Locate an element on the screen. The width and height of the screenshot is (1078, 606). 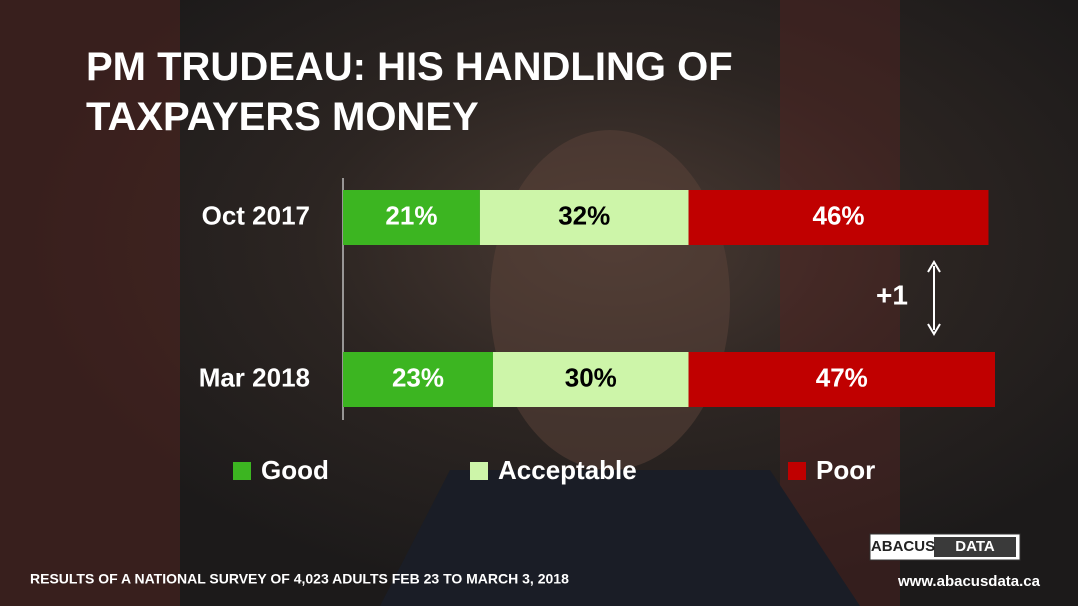
background-flag is located at coordinates (840, 303).